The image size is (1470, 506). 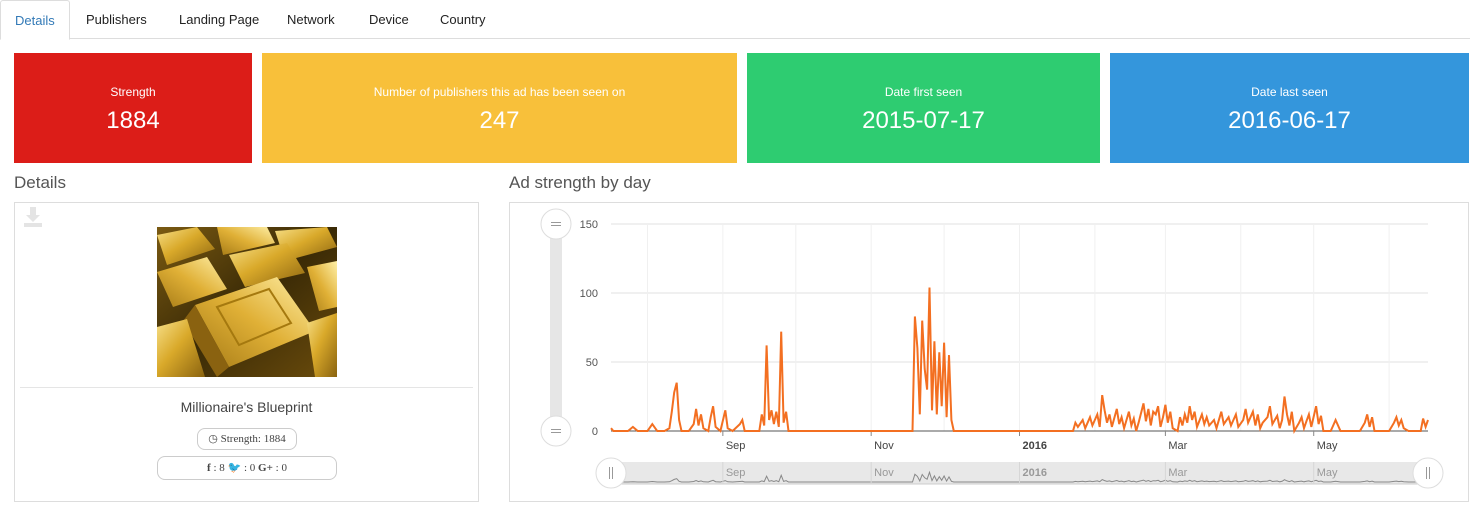 What do you see at coordinates (311, 19) in the screenshot?
I see `tab-network: Network` at bounding box center [311, 19].